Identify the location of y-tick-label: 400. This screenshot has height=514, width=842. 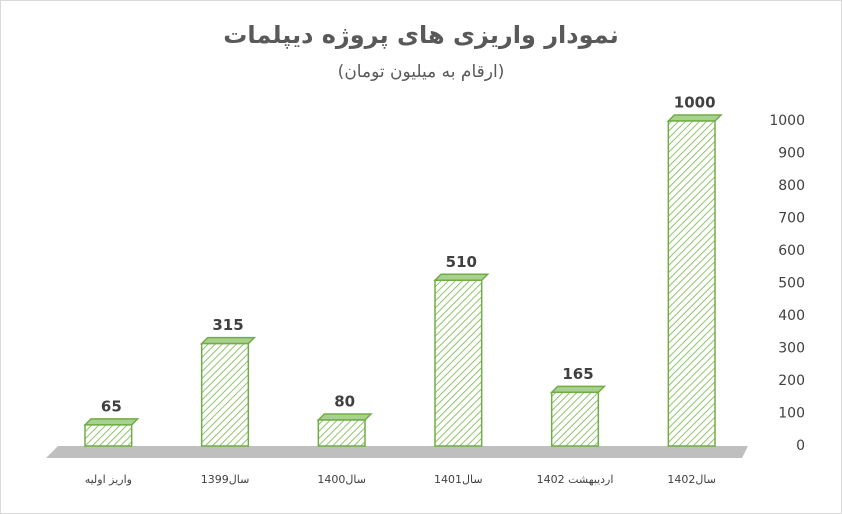
(791, 316).